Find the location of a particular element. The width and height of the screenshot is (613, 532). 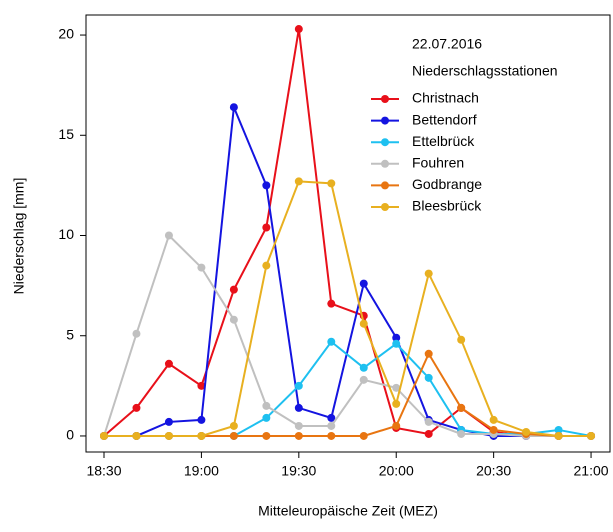

legend-label: Bleesbrück is located at coordinates (447, 206).